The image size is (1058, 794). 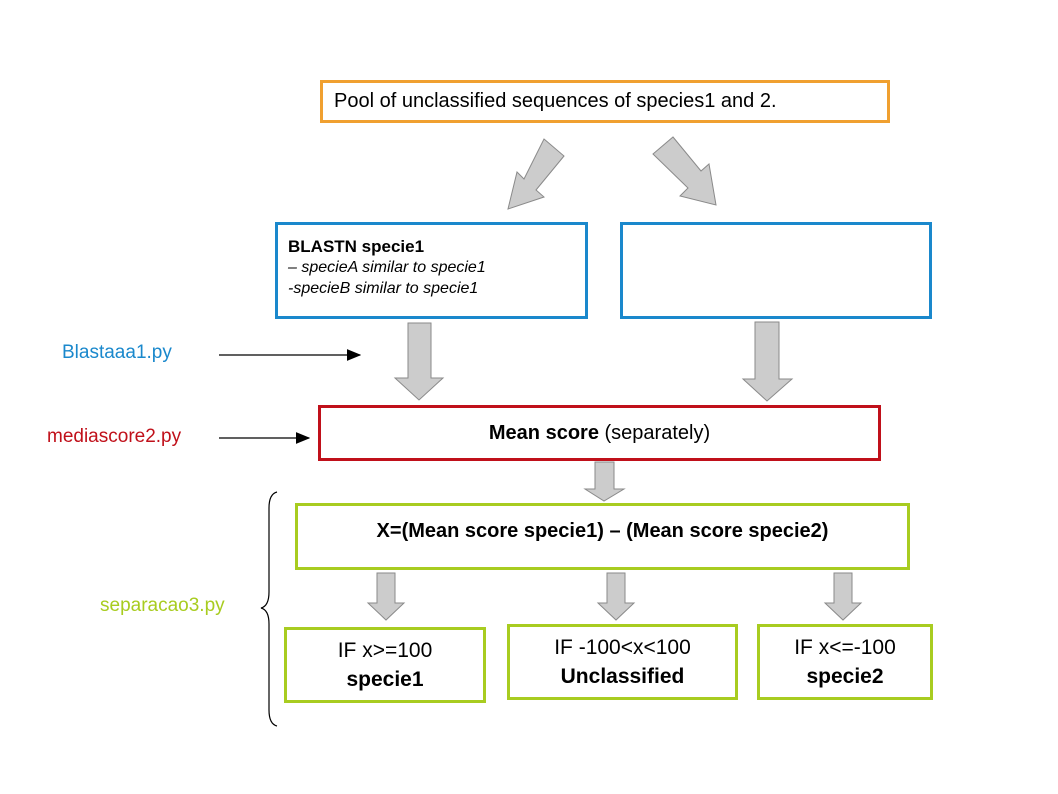 I want to click on outcome-result: Unclassified, so click(x=622, y=676).